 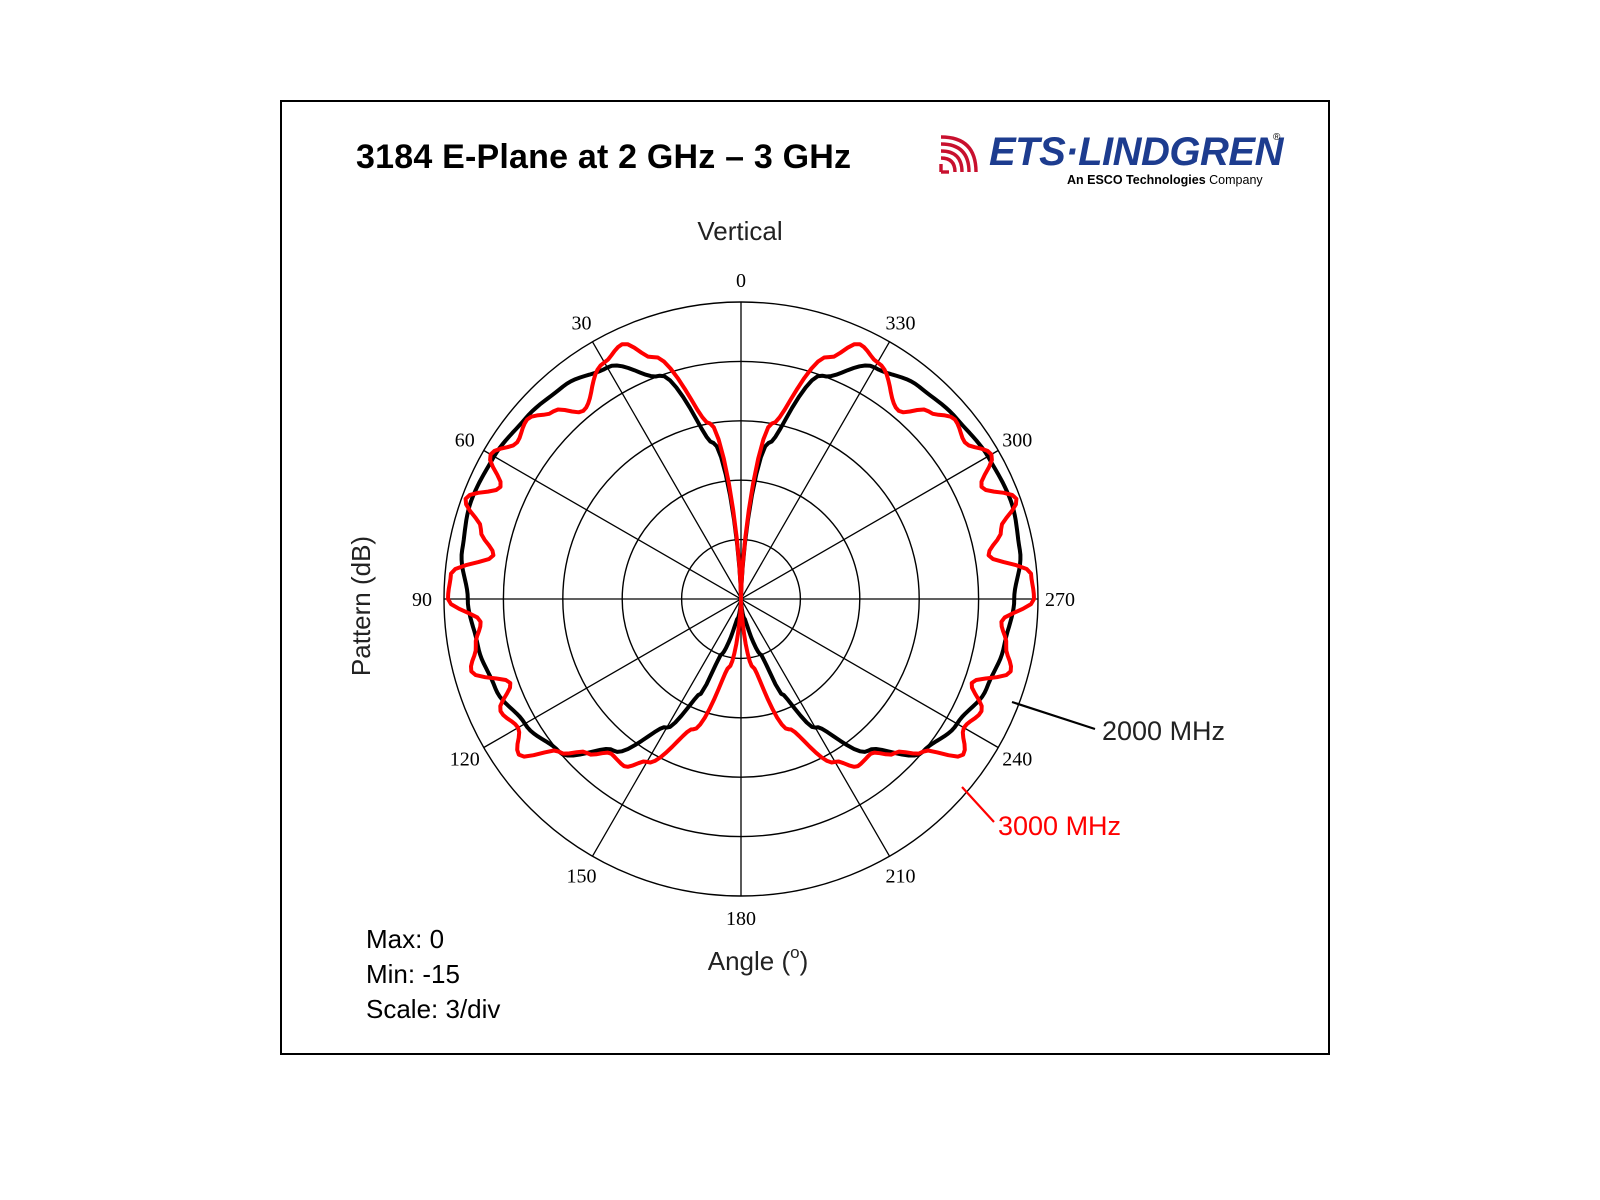 What do you see at coordinates (1059, 826) in the screenshot?
I see `series-label: 3000 MHz` at bounding box center [1059, 826].